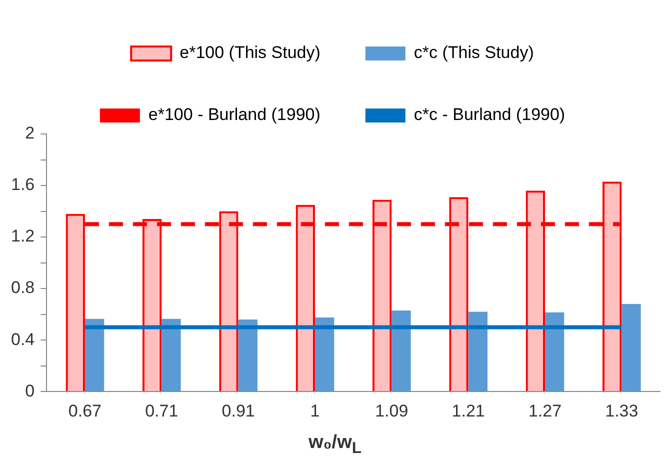  Describe the element at coordinates (468, 410) in the screenshot. I see `x-tick-label: 1.21` at that location.